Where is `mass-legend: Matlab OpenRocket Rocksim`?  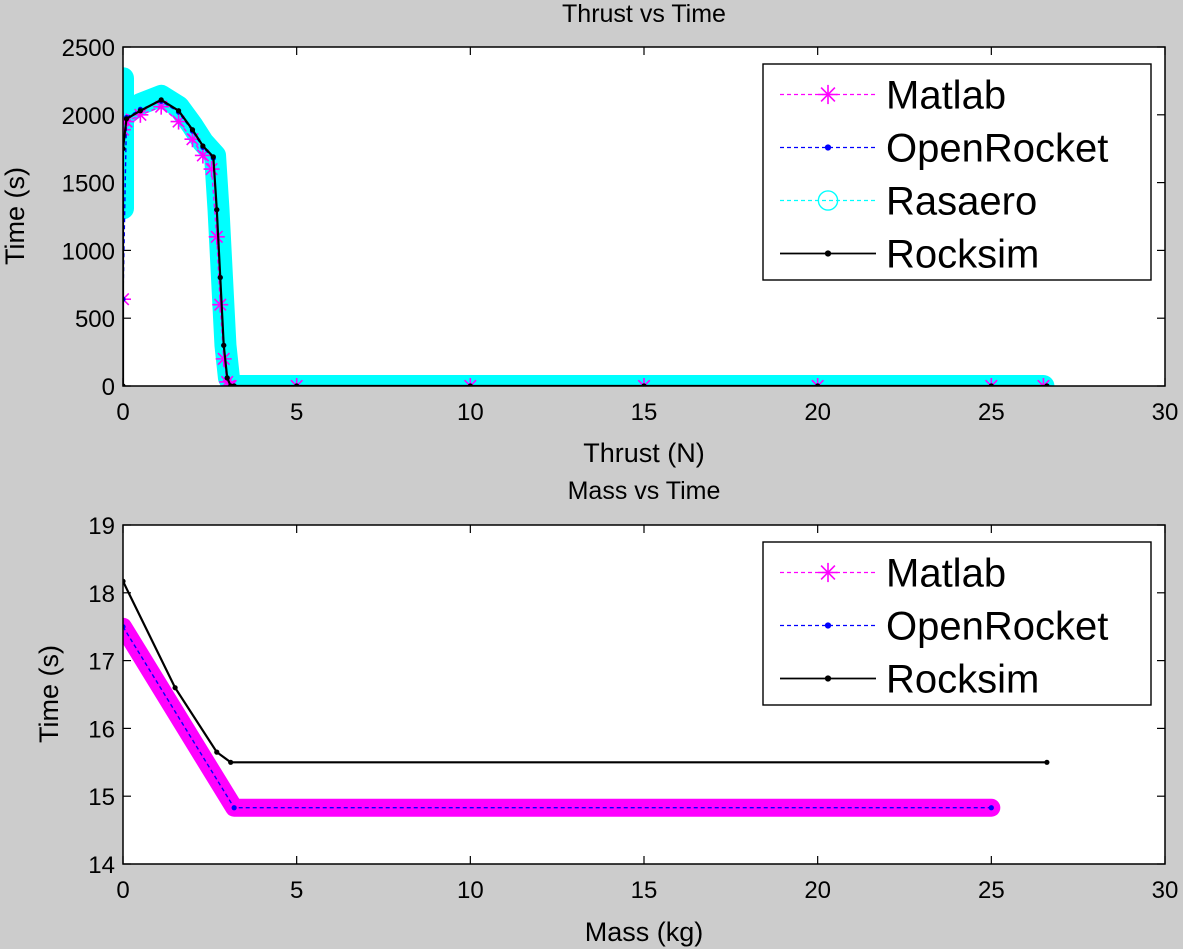 mass-legend: Matlab OpenRocket Rocksim is located at coordinates (957, 623).